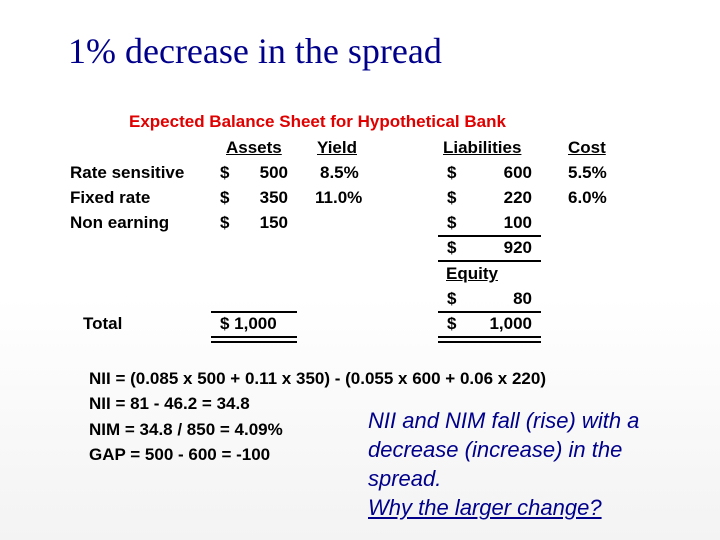 This screenshot has width=720, height=540. What do you see at coordinates (339, 197) in the screenshot?
I see `yield-value: 11.0%` at bounding box center [339, 197].